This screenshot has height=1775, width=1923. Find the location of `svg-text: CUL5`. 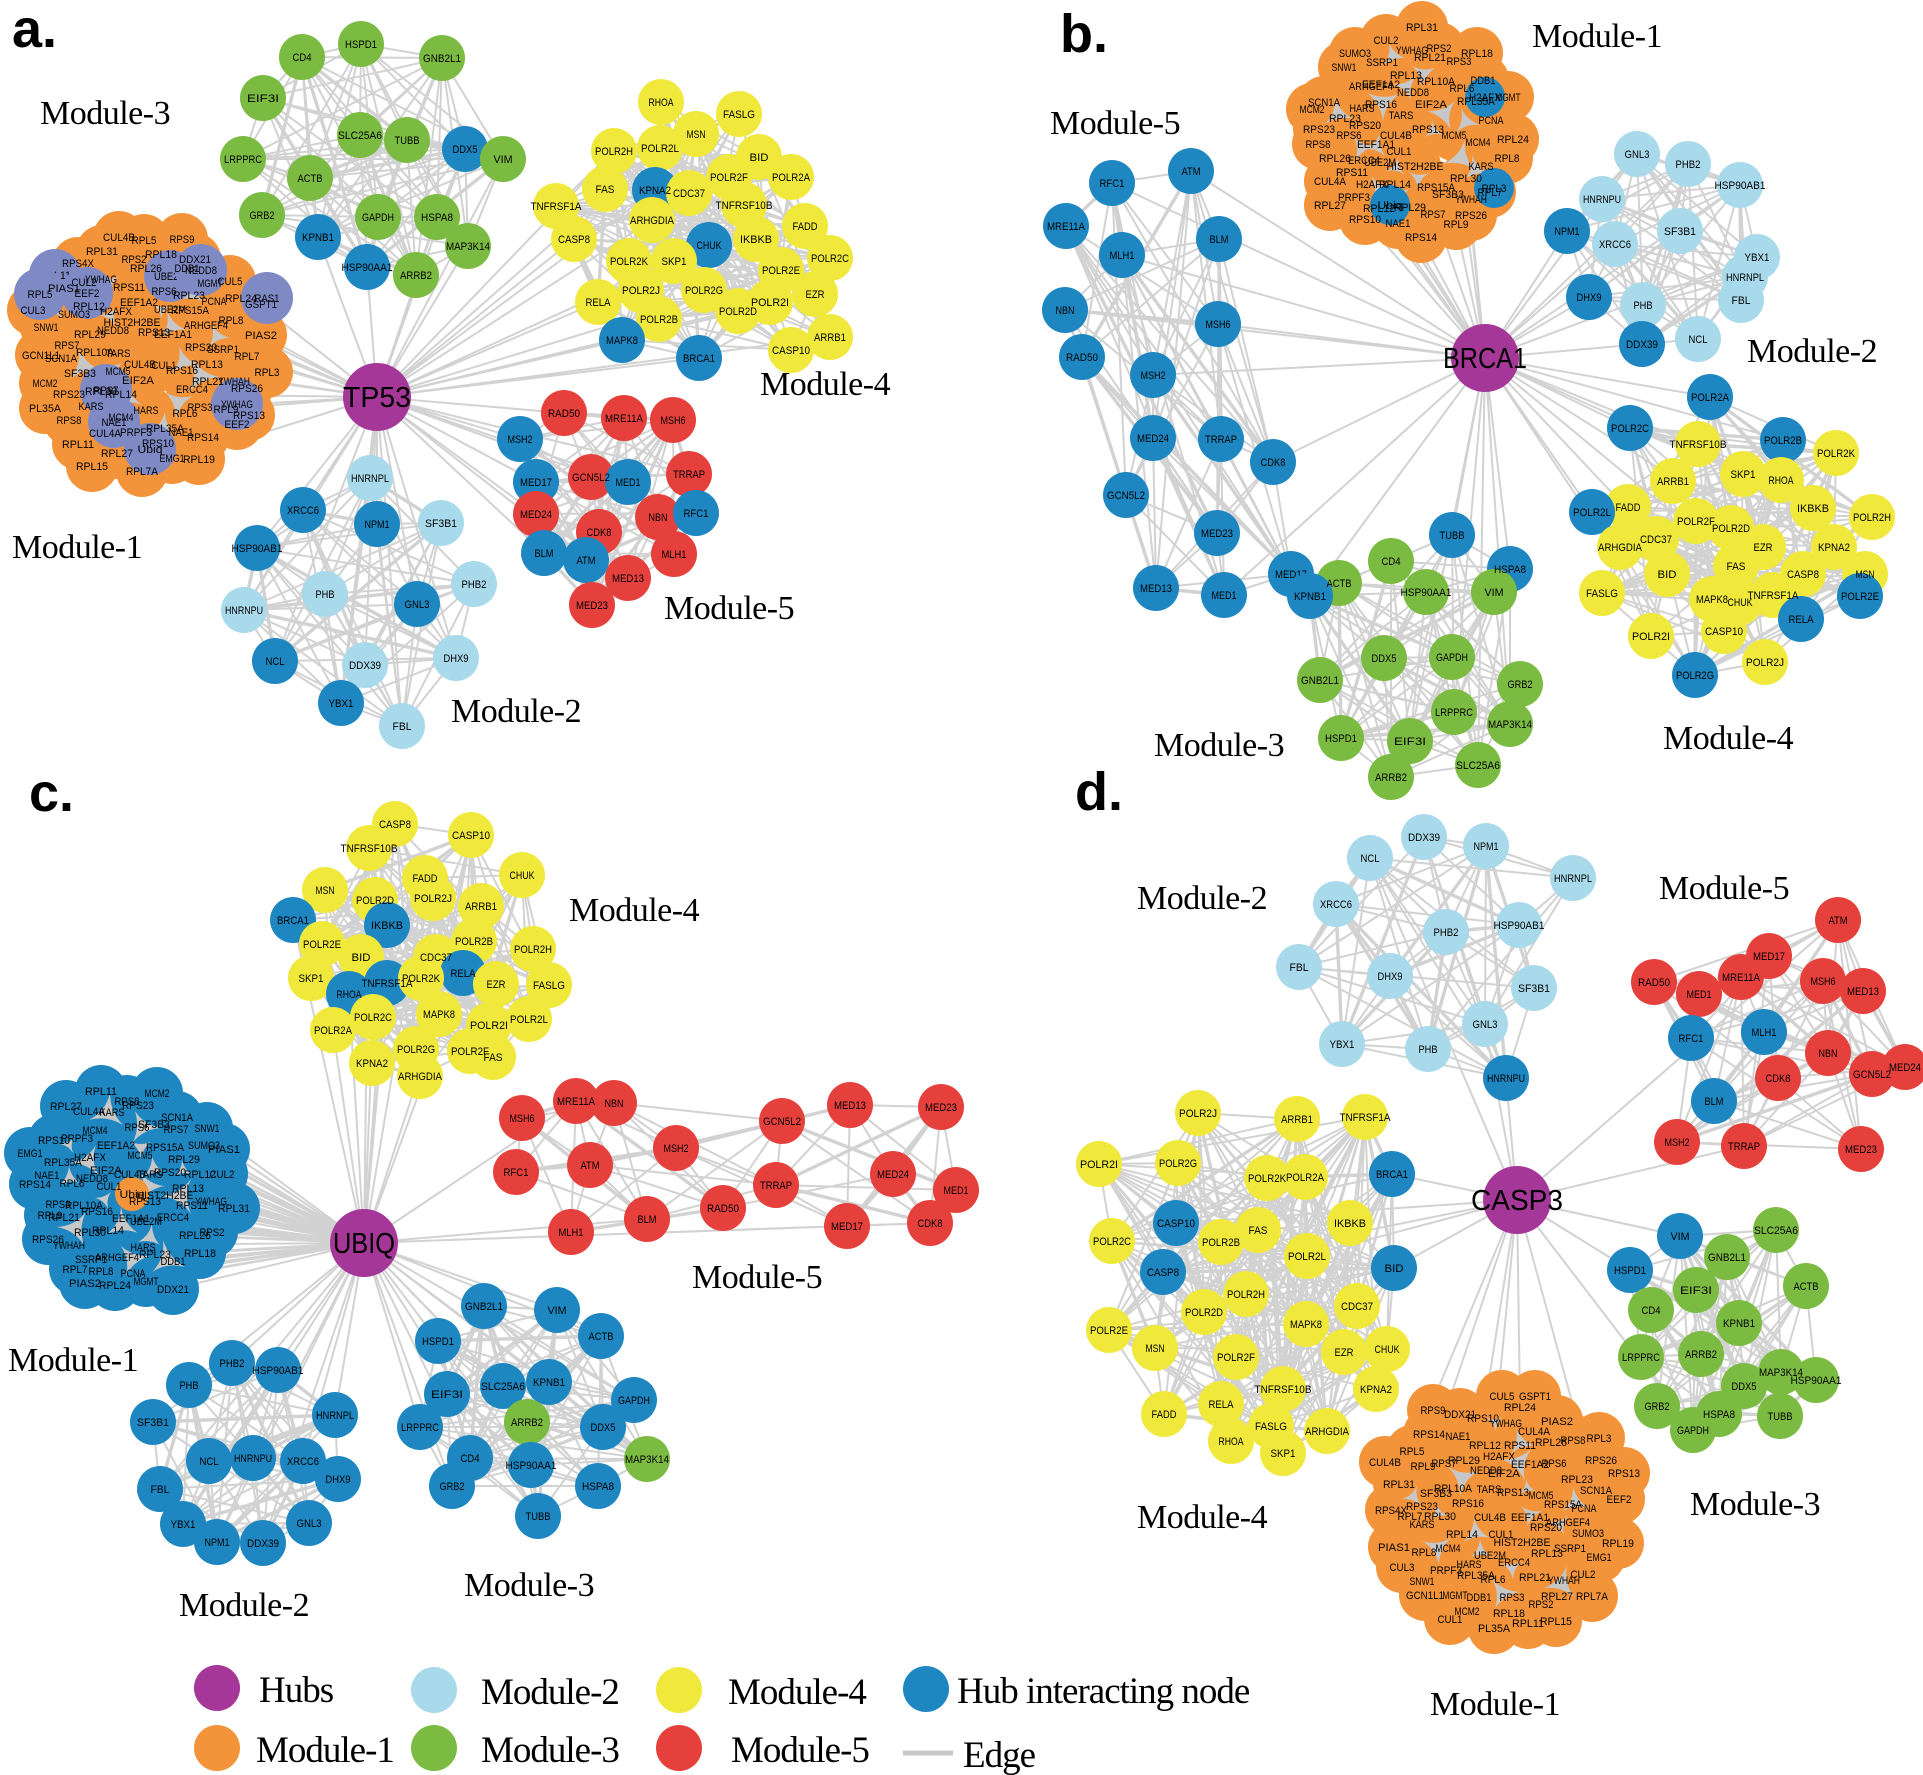

svg-text: CUL5 is located at coordinates (1502, 1397).